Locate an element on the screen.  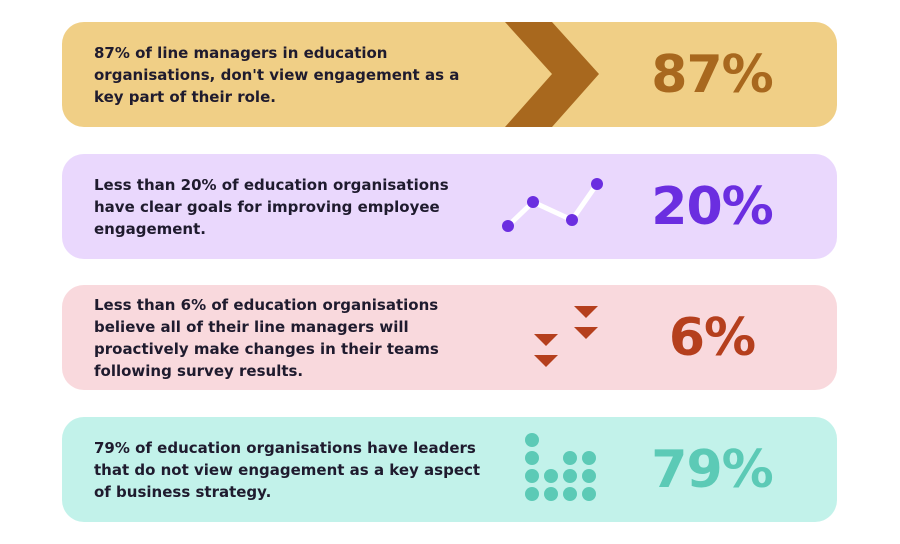
stat-value: 79% is located at coordinates (712, 469).